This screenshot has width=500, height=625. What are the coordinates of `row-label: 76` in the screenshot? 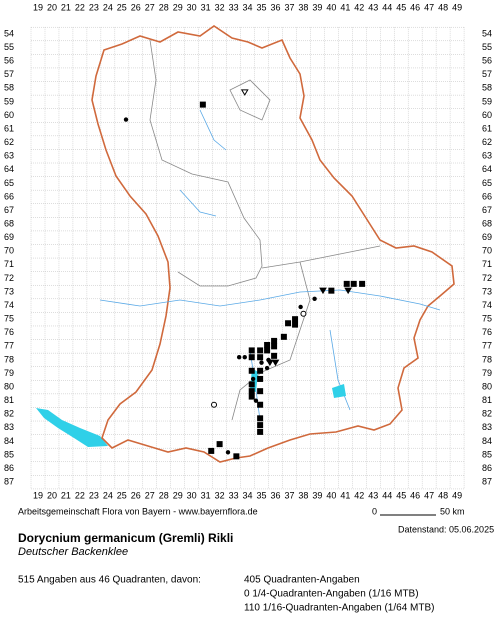 It's located at (487, 332).